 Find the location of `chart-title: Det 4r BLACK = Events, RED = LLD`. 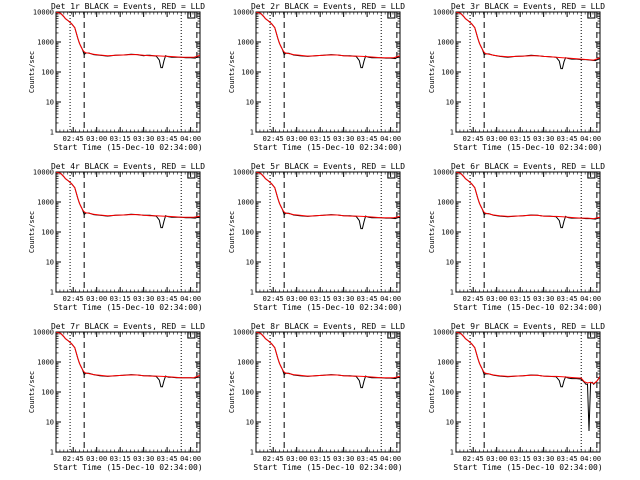

chart-title: Det 4r BLACK = Events, RED = LLD is located at coordinates (128, 166).